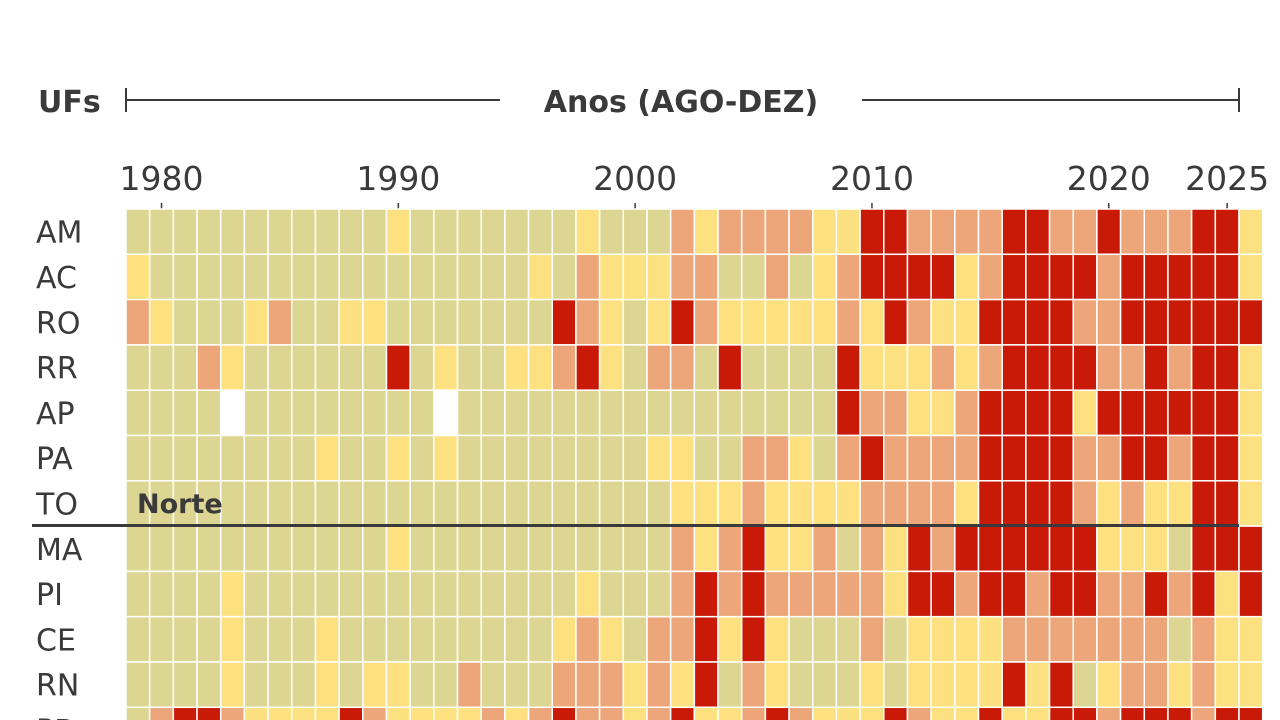 This screenshot has height=720, width=1280. What do you see at coordinates (730, 639) in the screenshot?
I see `heatmap-cell-ce-2004` at bounding box center [730, 639].